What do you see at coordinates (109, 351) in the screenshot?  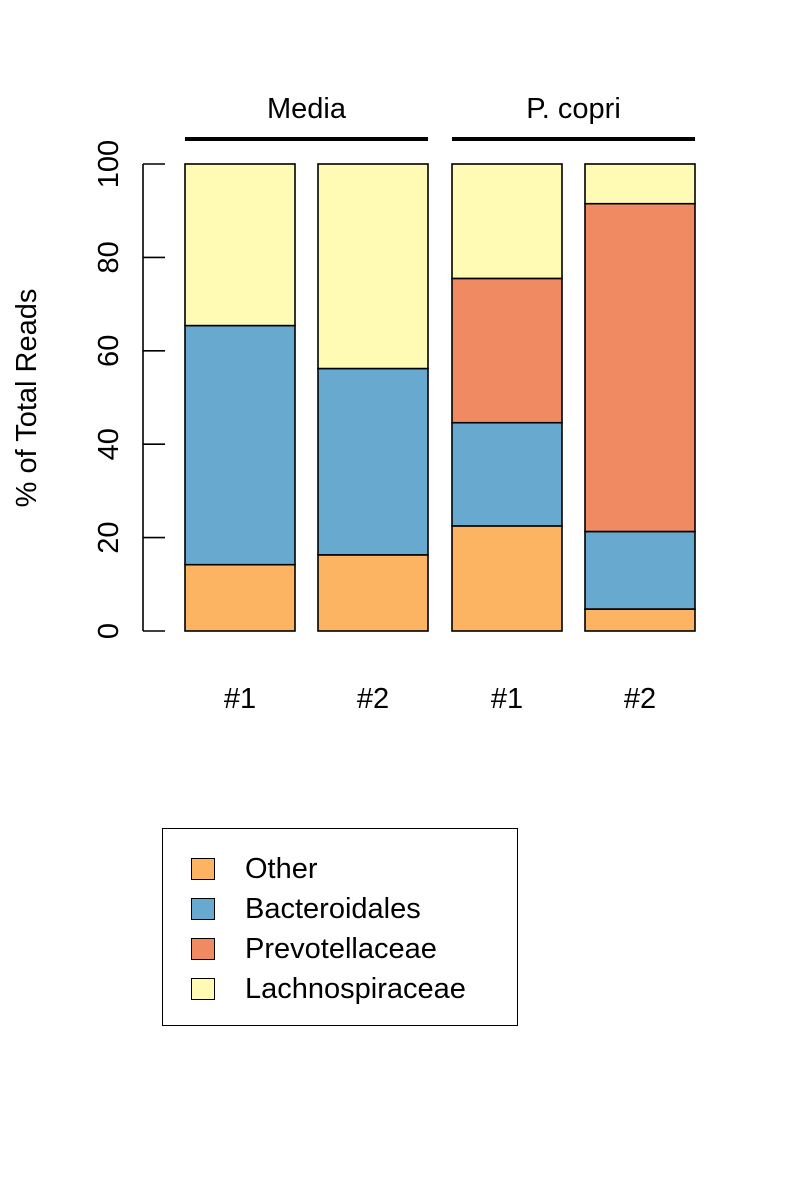 I see `y-tick-label: 60` at bounding box center [109, 351].